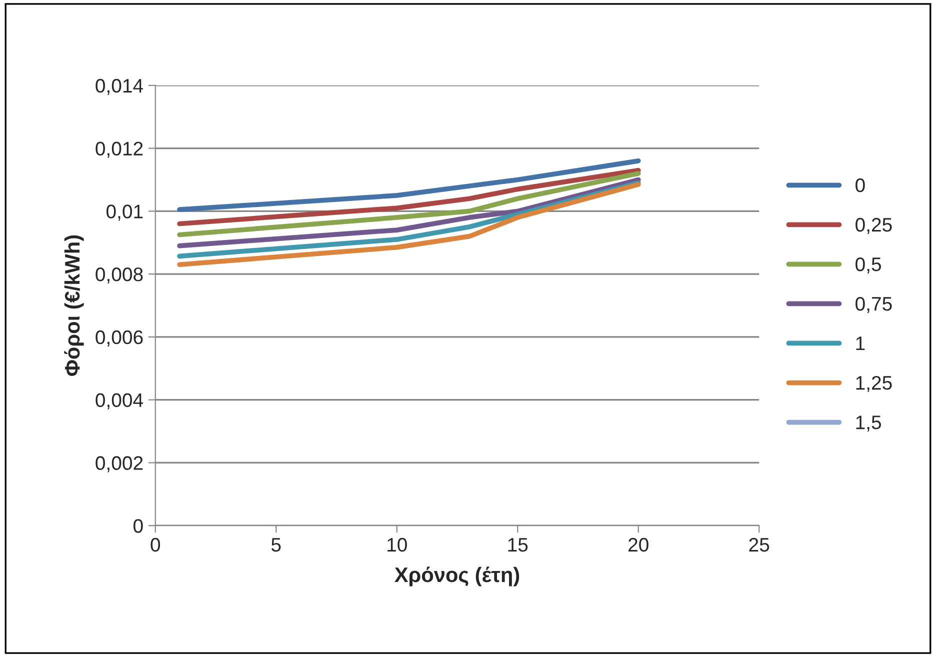 The image size is (936, 657). I want to click on legend-label: 0,5, so click(868, 265).